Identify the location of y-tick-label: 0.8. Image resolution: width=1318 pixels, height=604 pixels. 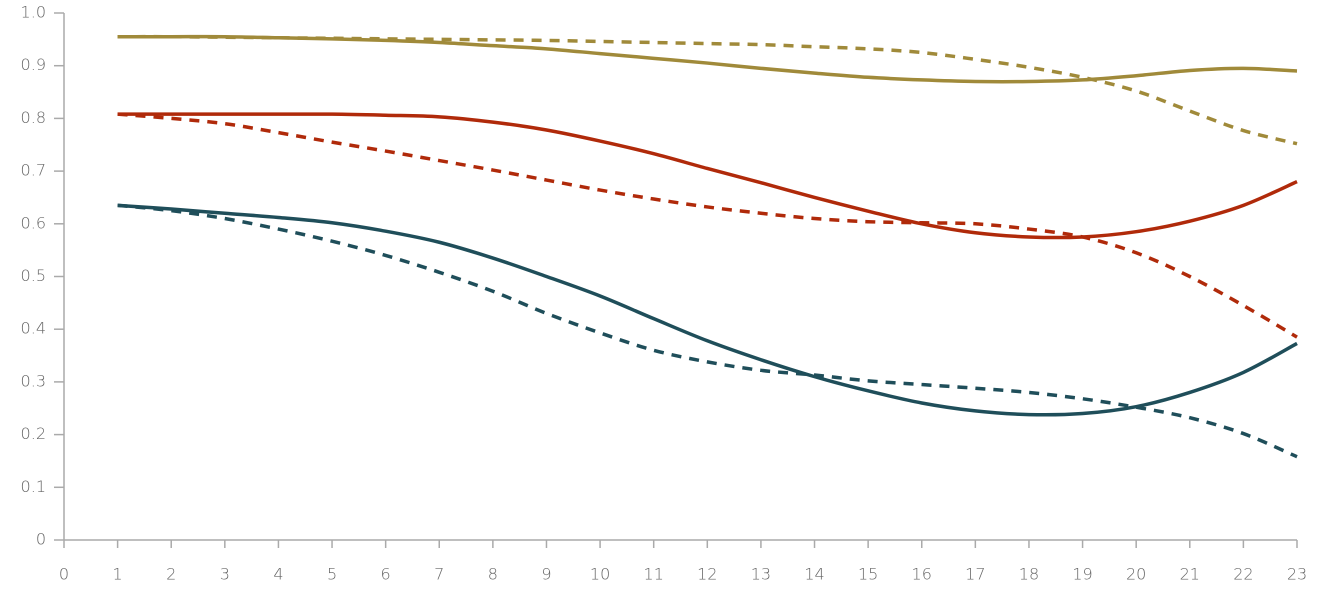
(33, 117).